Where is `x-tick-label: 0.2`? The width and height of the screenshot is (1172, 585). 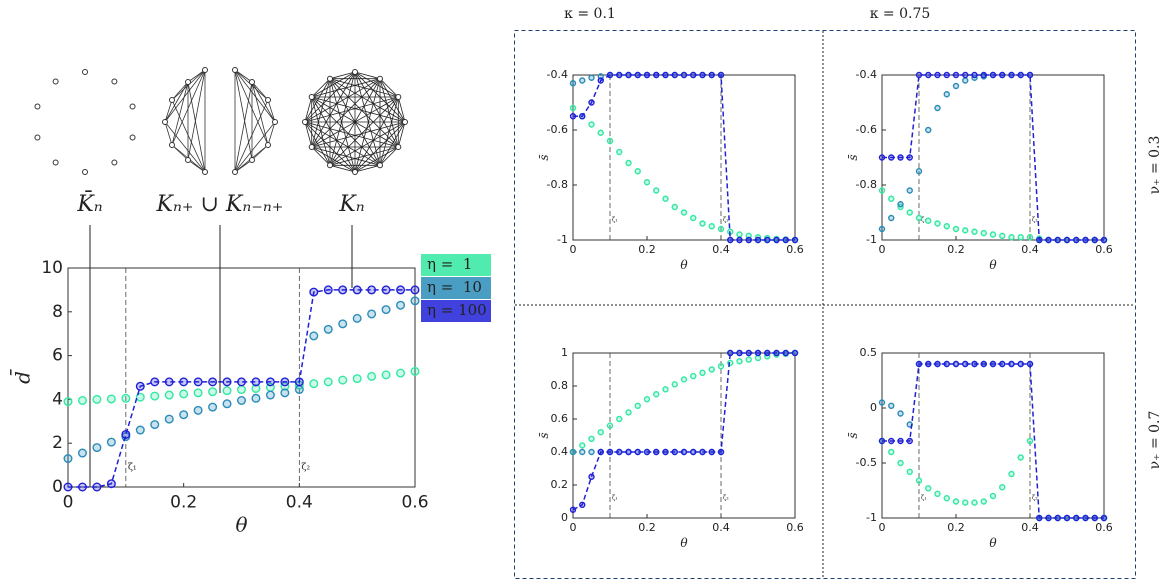 x-tick-label: 0.2 is located at coordinates (647, 249).